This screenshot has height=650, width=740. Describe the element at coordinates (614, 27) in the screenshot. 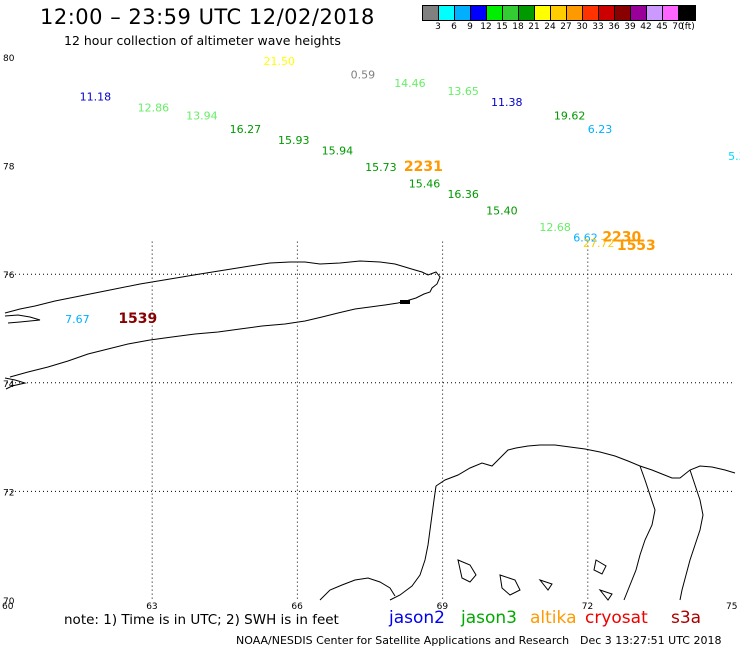

I see `legend-tick: 36` at that location.